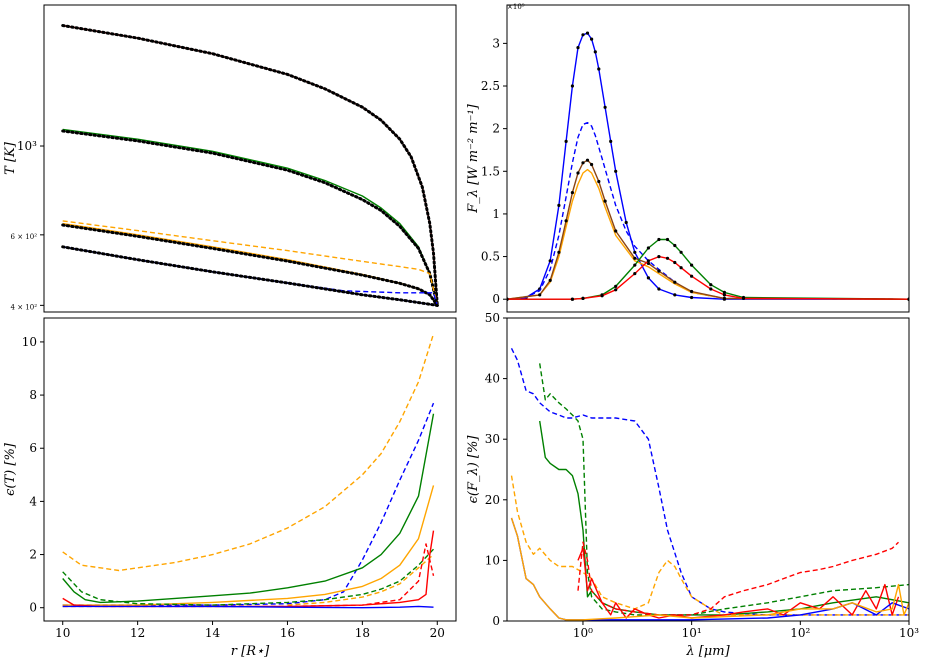  Describe the element at coordinates (250, 651) in the screenshot. I see `x-axis-label: r [R⋆]` at that location.